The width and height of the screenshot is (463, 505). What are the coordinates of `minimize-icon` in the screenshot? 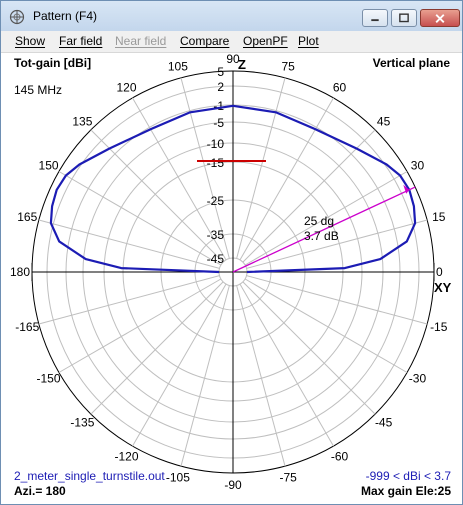 It's located at (375, 20).